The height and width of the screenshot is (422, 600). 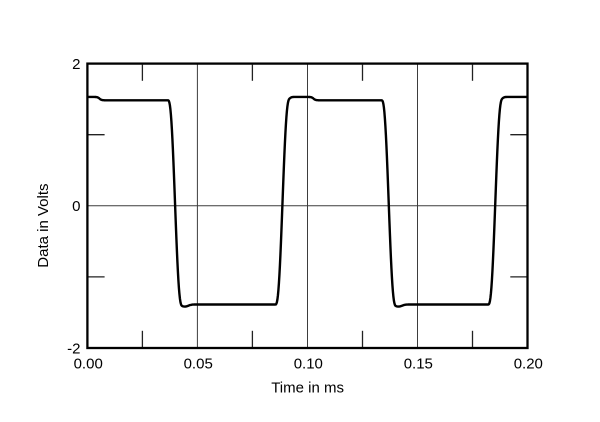 I want to click on svg-text: 0.00, so click(x=88, y=363).